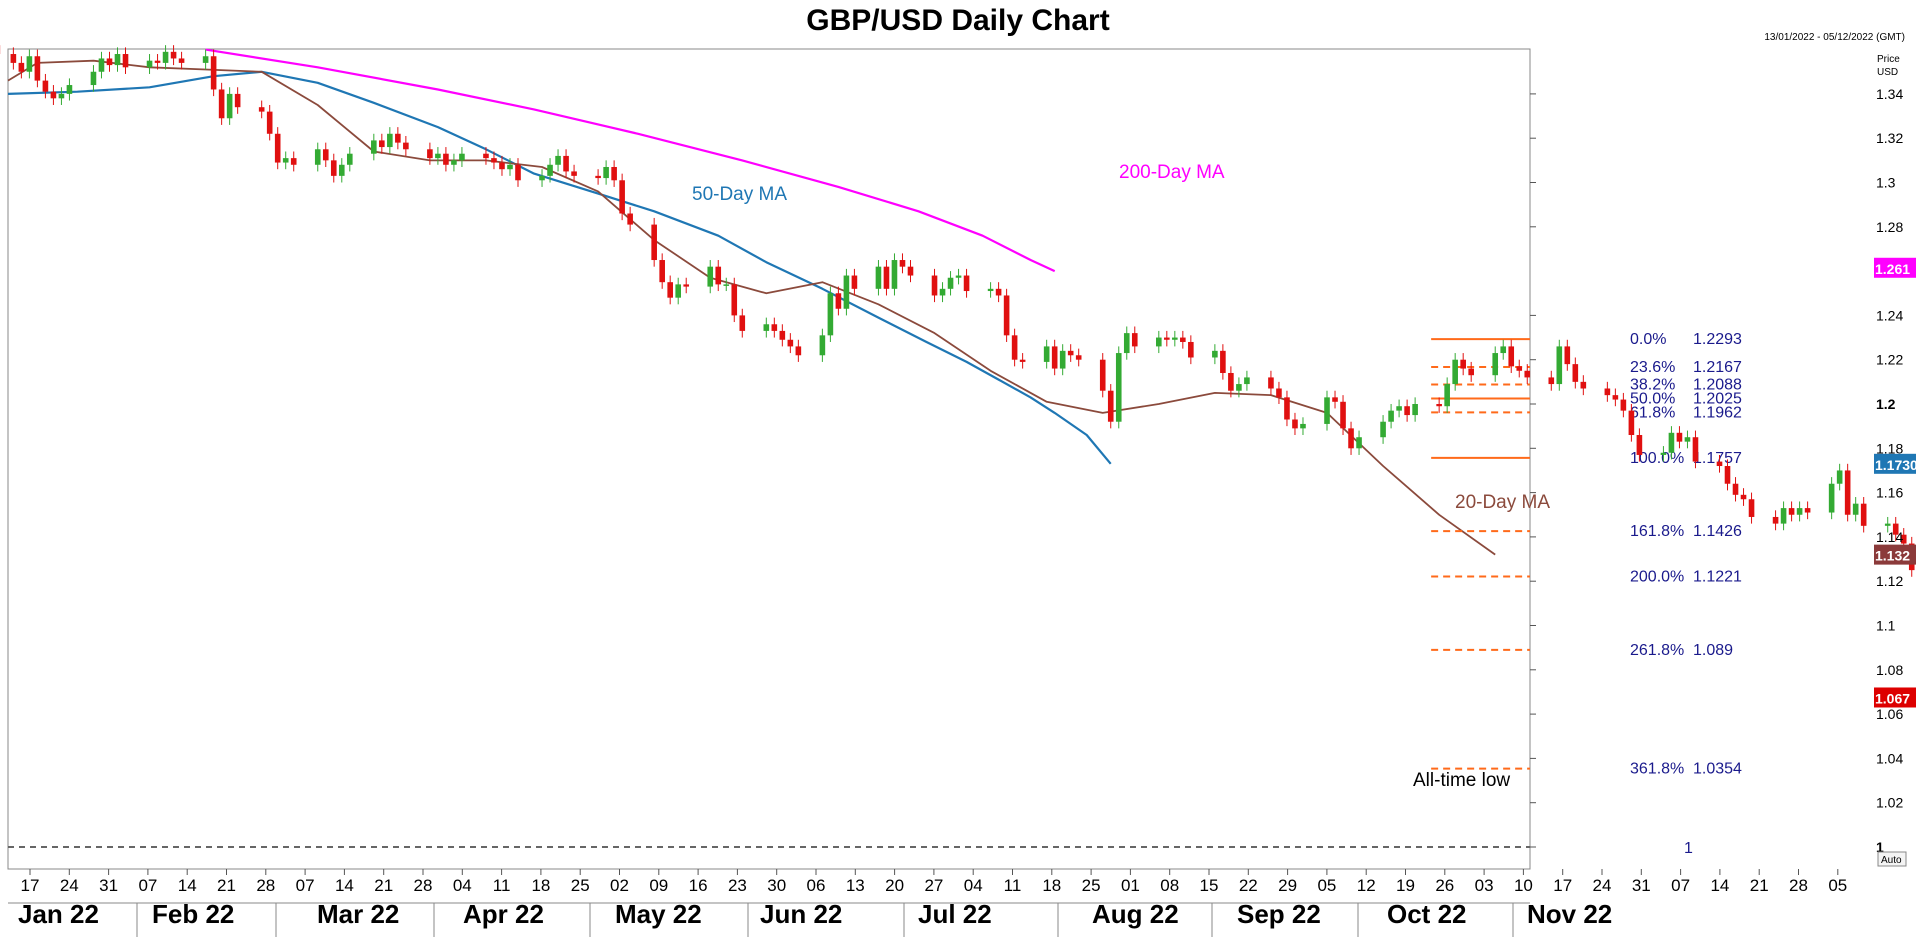 The width and height of the screenshot is (1916, 951). I want to click on x-tick-label: 25, so click(1091, 885).